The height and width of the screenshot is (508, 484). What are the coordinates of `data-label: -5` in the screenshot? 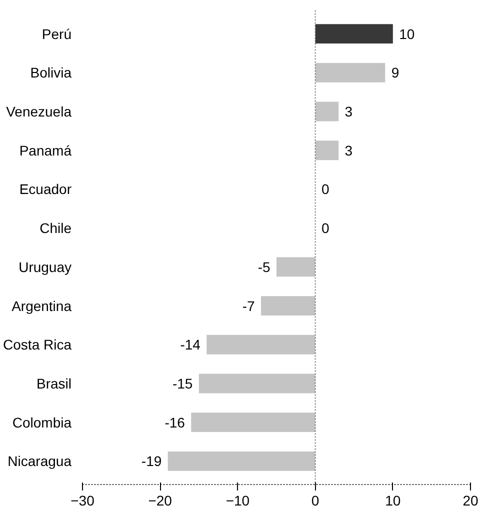 It's located at (264, 266).